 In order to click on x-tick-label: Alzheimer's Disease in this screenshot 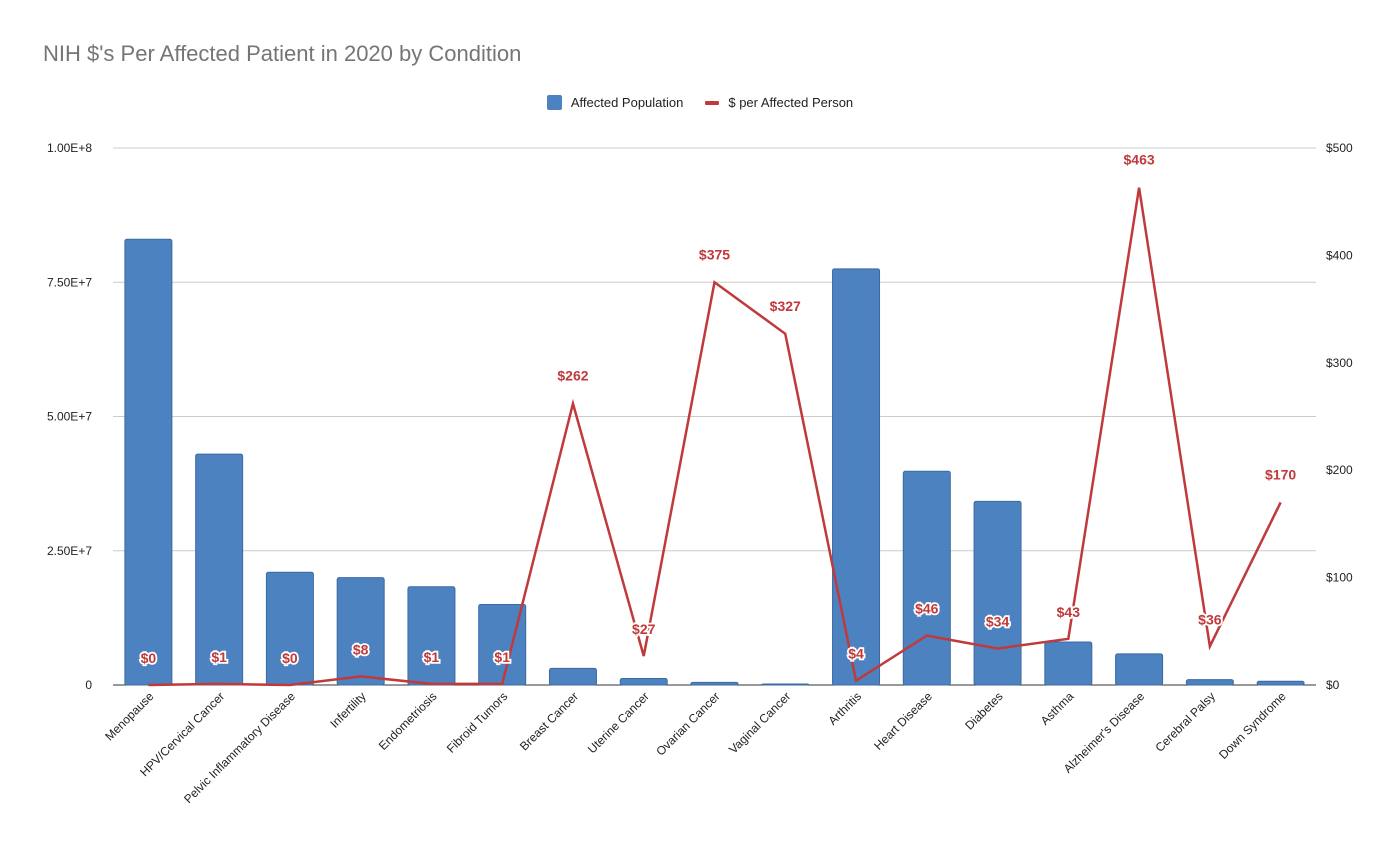, I will do `click(1104, 732)`.